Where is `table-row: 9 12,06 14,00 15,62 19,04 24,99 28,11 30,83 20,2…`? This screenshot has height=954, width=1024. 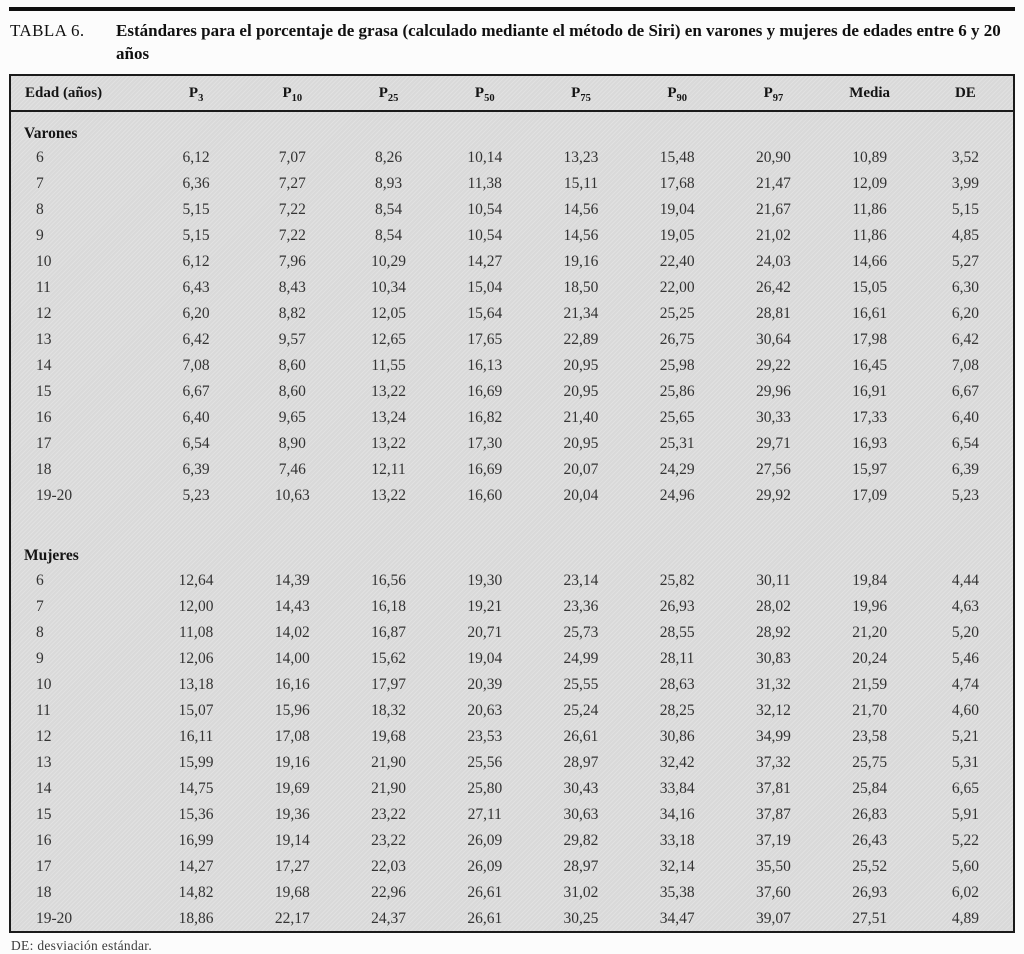 table-row: 9 12,06 14,00 15,62 19,04 24,99 28,11 30,83 20,2… is located at coordinates (512, 659).